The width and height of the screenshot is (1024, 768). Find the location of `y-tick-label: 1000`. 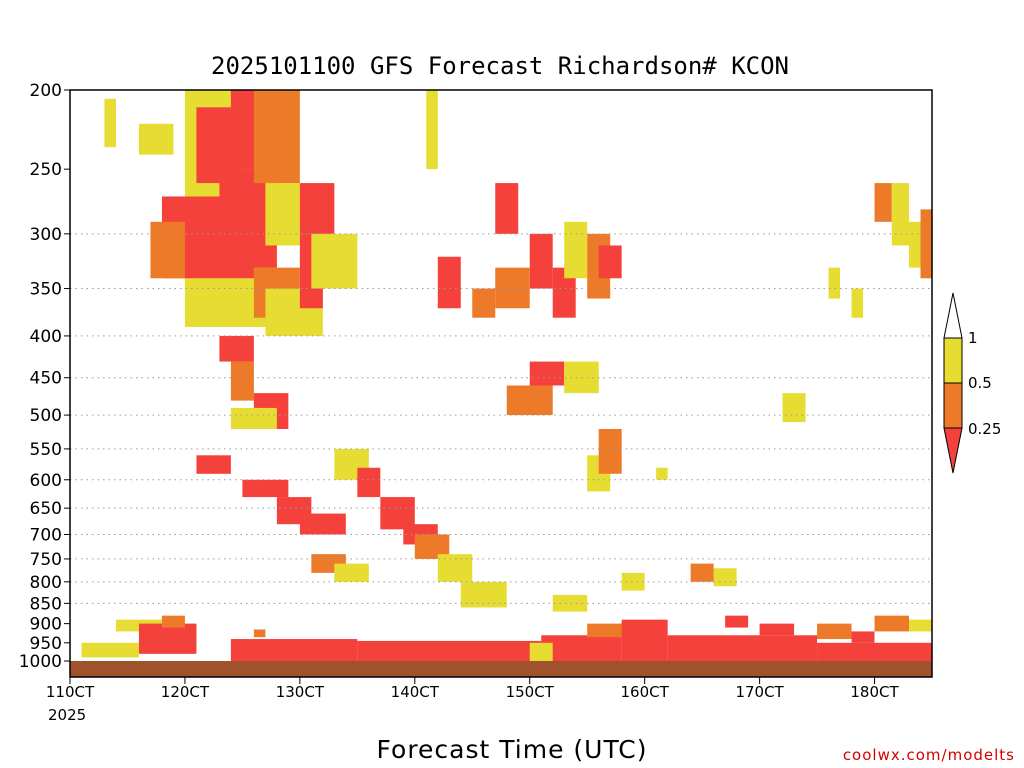

y-tick-label: 1000 is located at coordinates (40, 662).